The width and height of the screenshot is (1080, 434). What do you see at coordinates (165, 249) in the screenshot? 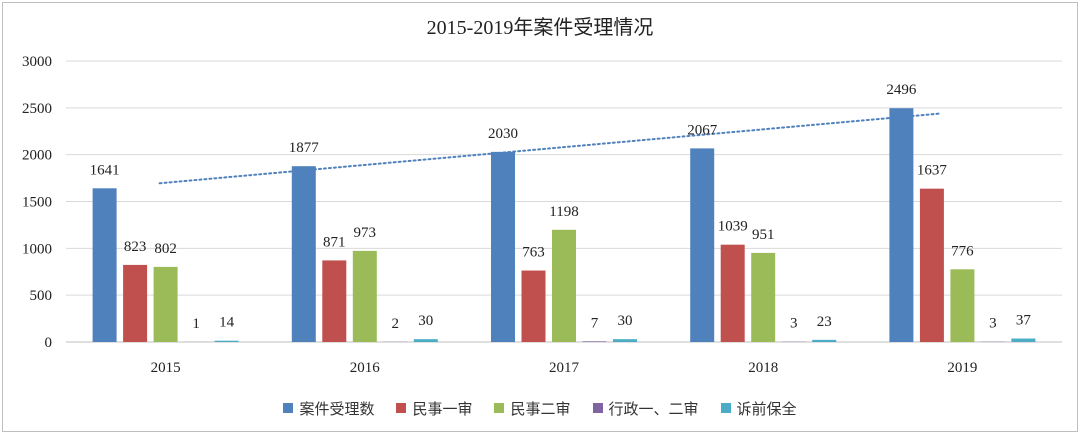
I see `data-label: 802` at bounding box center [165, 249].